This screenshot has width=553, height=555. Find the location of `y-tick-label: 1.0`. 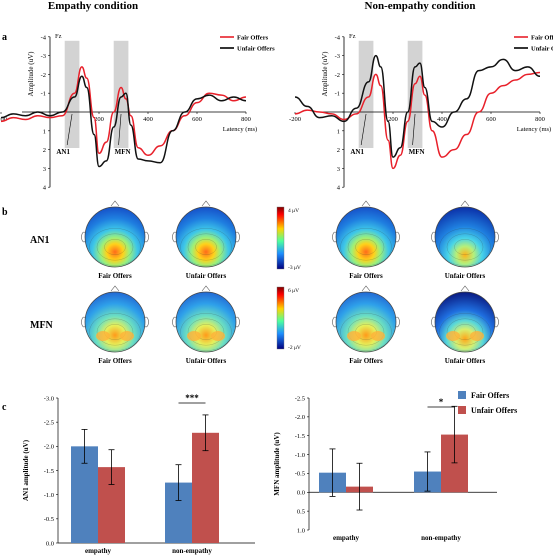

y-tick-label: 1.0 is located at coordinates (301, 530).